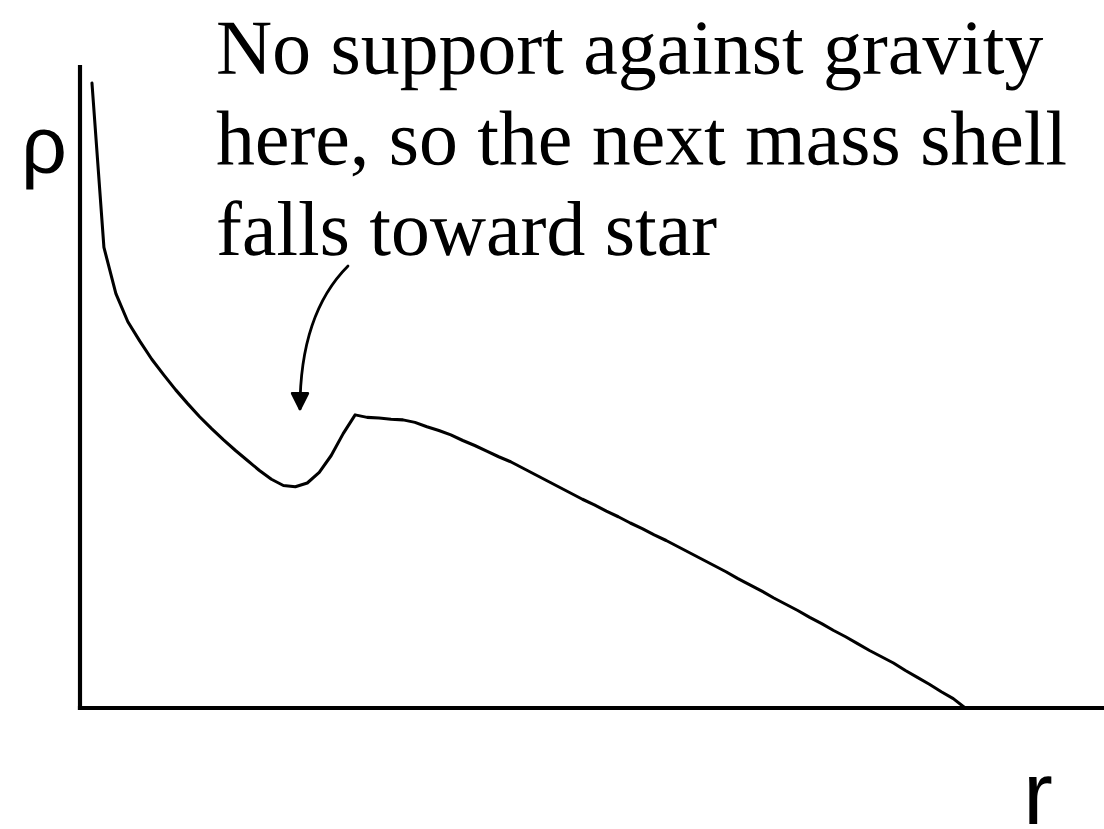 This screenshot has height=829, width=1104. Describe the element at coordinates (1040, 800) in the screenshot. I see `x-axis-title: r` at that location.